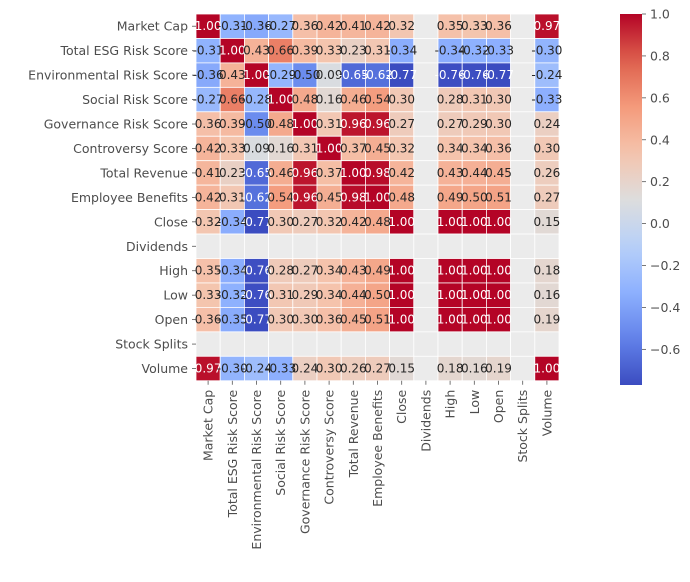 This screenshot has width=690, height=582. Describe the element at coordinates (157, 246) in the screenshot. I see `y-tick-label: Dividends` at that location.